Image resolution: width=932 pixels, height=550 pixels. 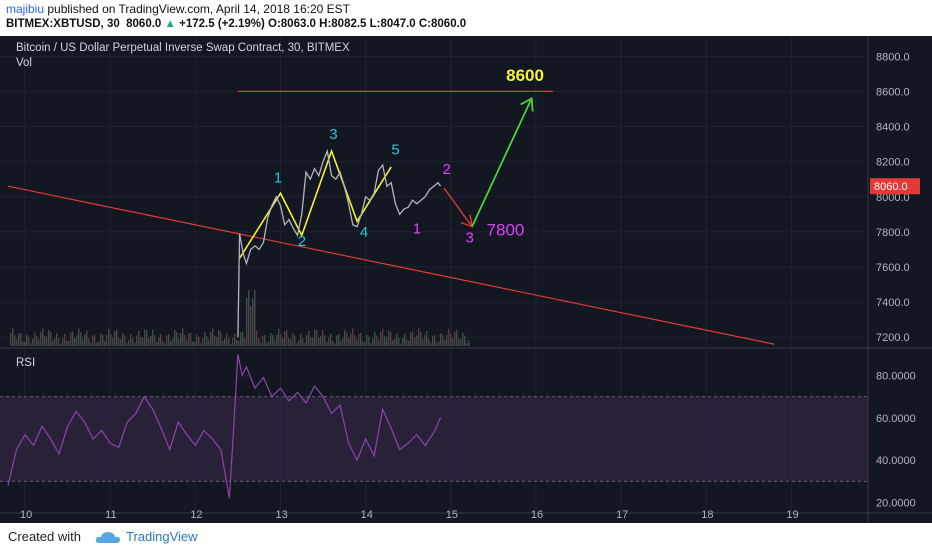 I want to click on target-low-label: 7800, so click(x=506, y=229).